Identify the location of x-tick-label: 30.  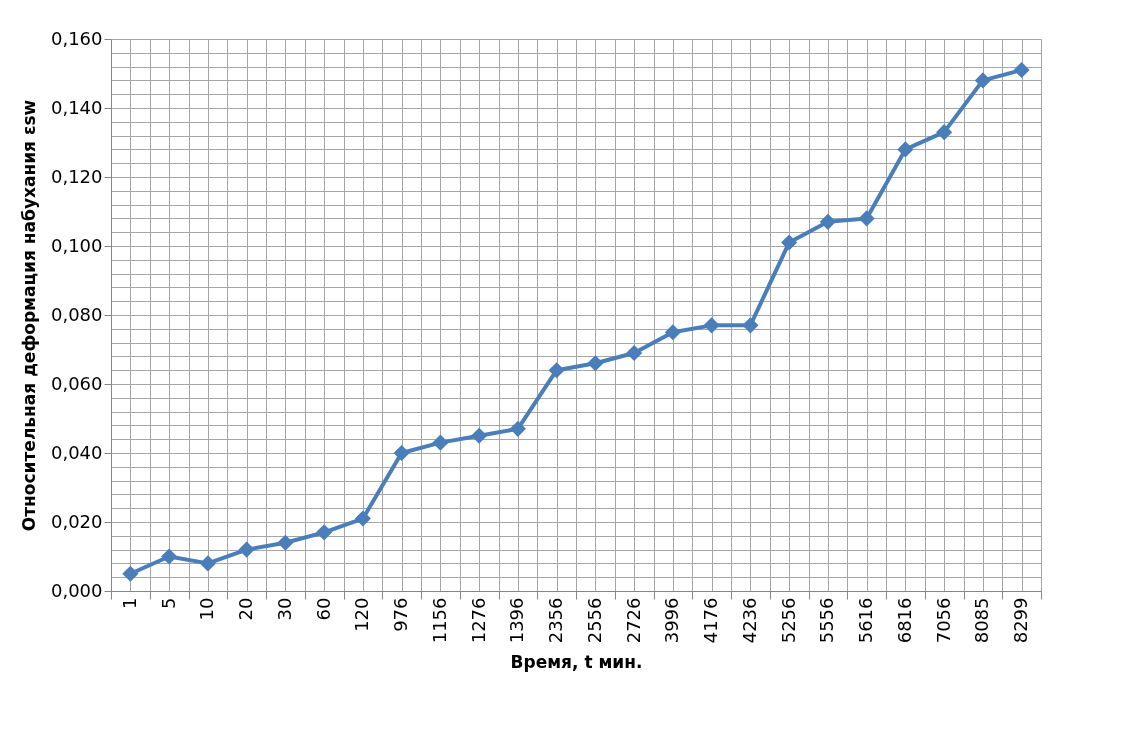
(284, 609).